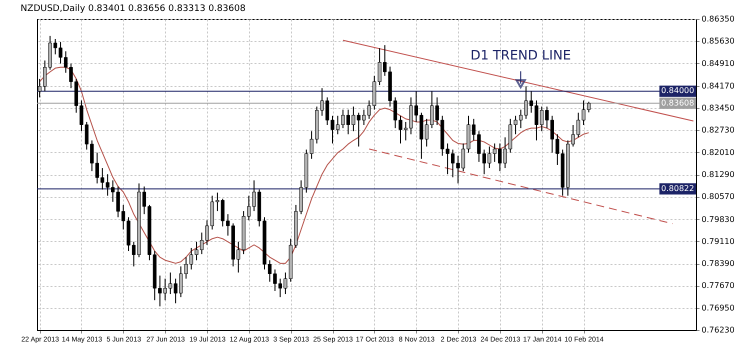  Describe the element at coordinates (718, 63) in the screenshot. I see `y-tick-label: 0.84910` at that location.